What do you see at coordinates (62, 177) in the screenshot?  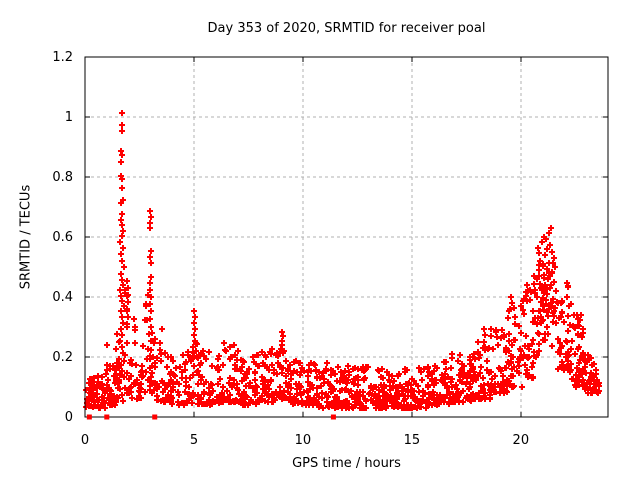 I see `y-tick-label: 0.8` at bounding box center [62, 177].